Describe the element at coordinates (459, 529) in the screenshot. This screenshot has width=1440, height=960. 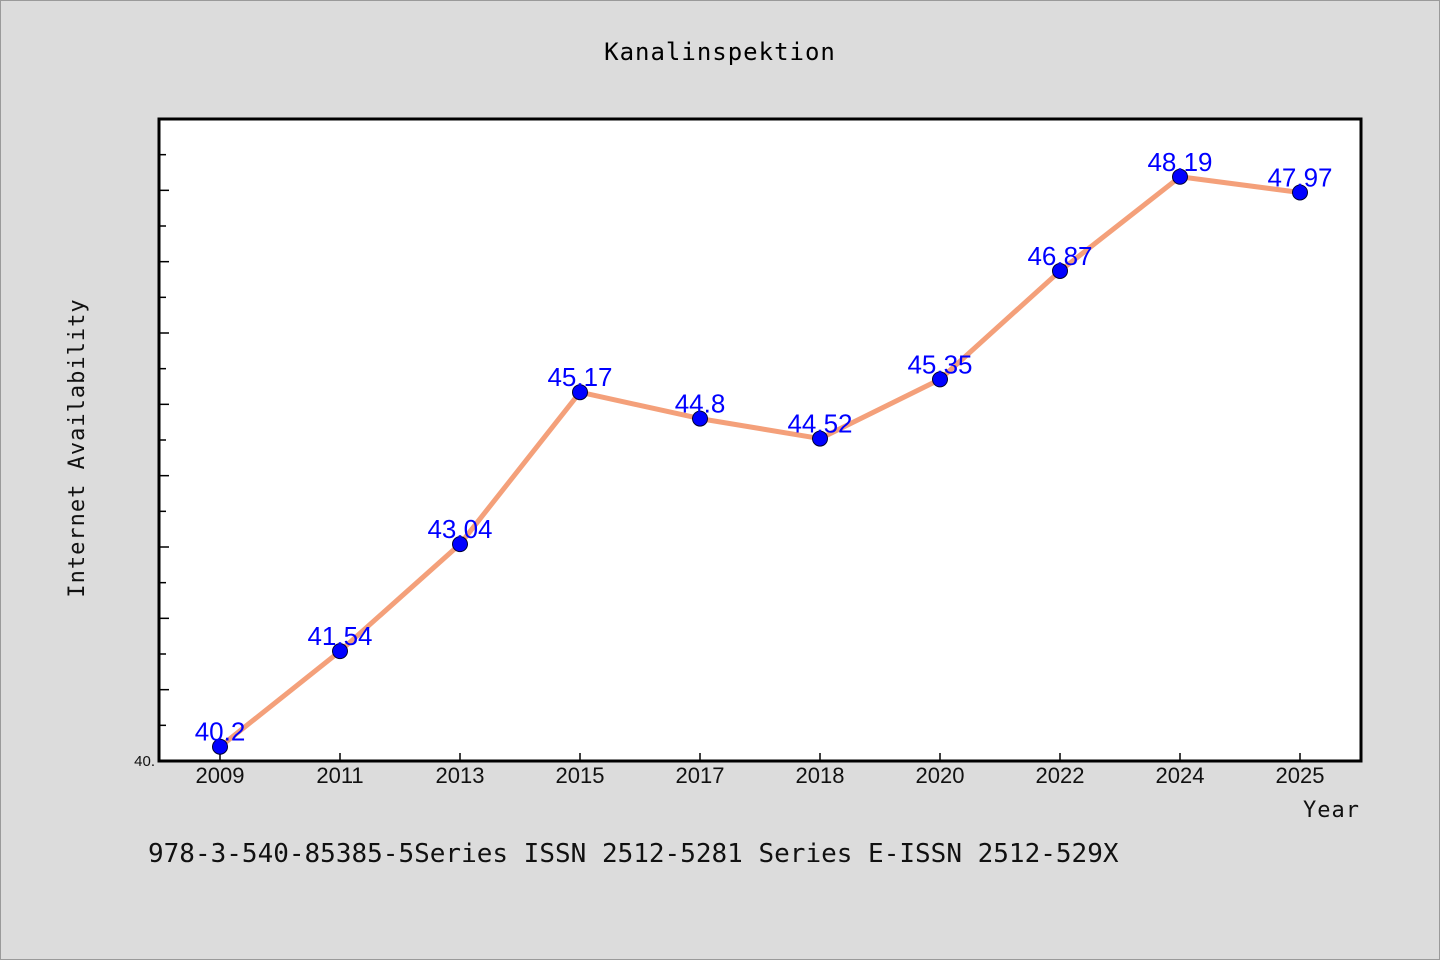
I see `data-label: 43.04` at that location.